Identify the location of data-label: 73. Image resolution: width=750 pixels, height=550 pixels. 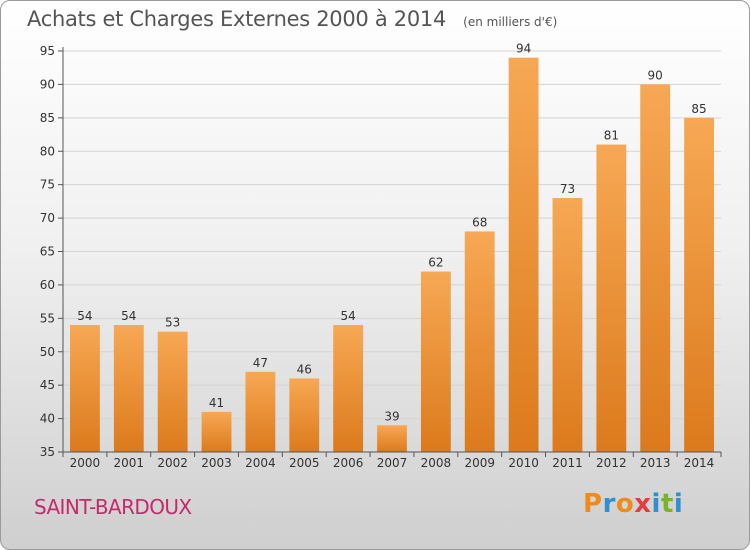
(567, 189).